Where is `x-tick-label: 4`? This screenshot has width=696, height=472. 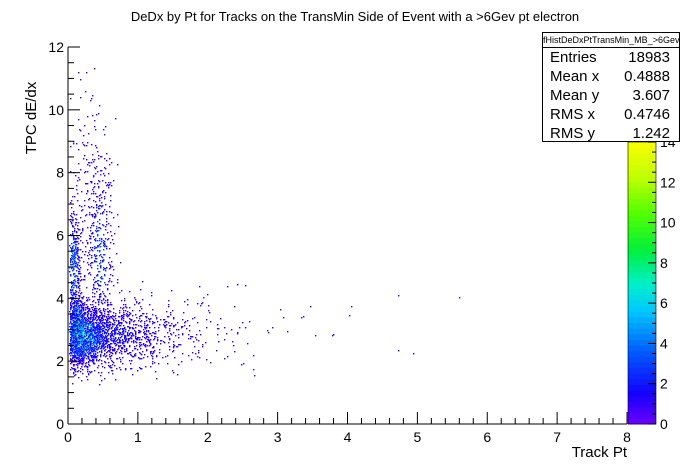
x-tick-label: 4 is located at coordinates (348, 437).